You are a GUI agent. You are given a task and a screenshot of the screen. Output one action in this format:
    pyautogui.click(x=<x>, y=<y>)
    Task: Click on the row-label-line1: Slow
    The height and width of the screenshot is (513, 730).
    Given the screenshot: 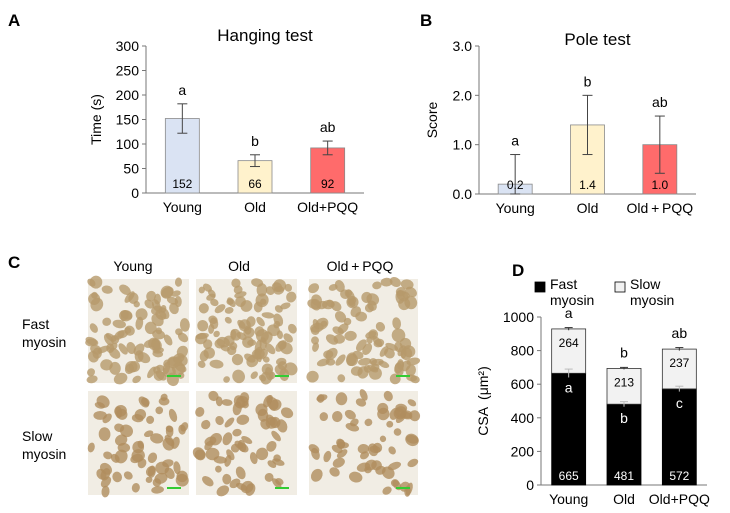 What is the action you would take?
    pyautogui.click(x=37, y=436)
    